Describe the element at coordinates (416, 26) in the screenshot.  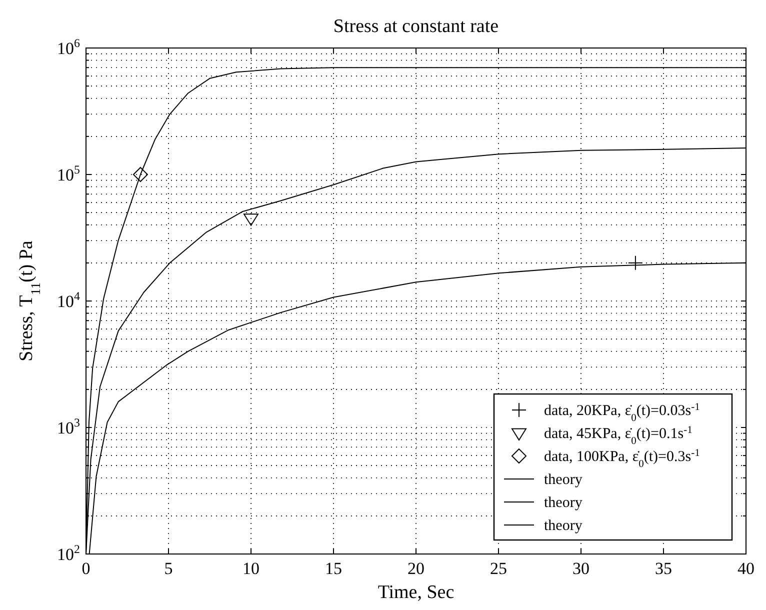
I see `chart-title: Stress at constant rate` at that location.